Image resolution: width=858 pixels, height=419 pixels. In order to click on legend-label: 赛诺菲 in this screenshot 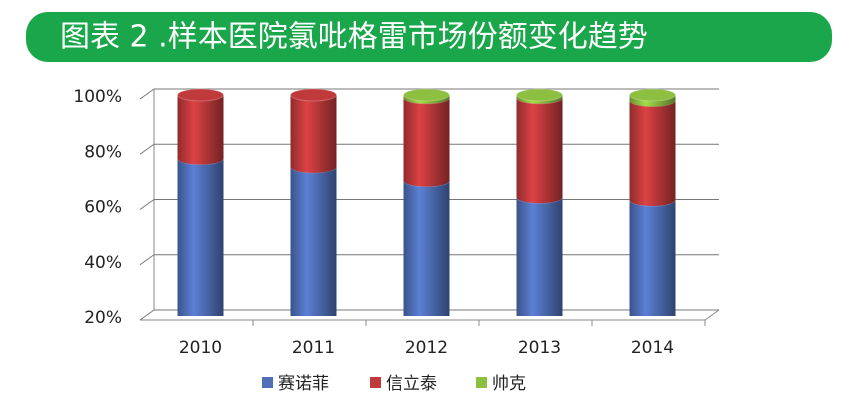, I will do `click(303, 383)`.